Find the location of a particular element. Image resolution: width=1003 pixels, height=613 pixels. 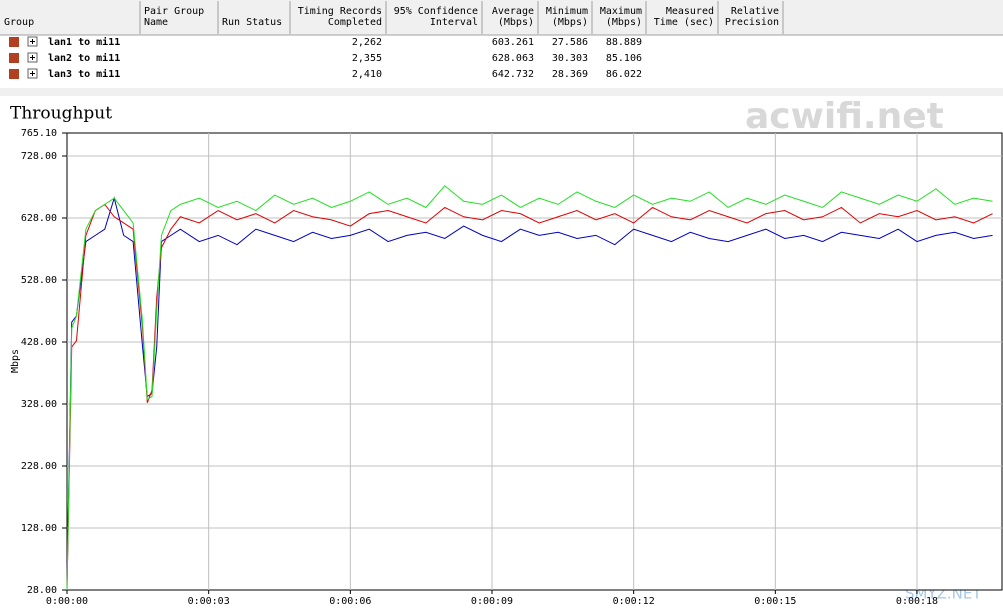

y-axis-label: Mbps is located at coordinates (15, 361).